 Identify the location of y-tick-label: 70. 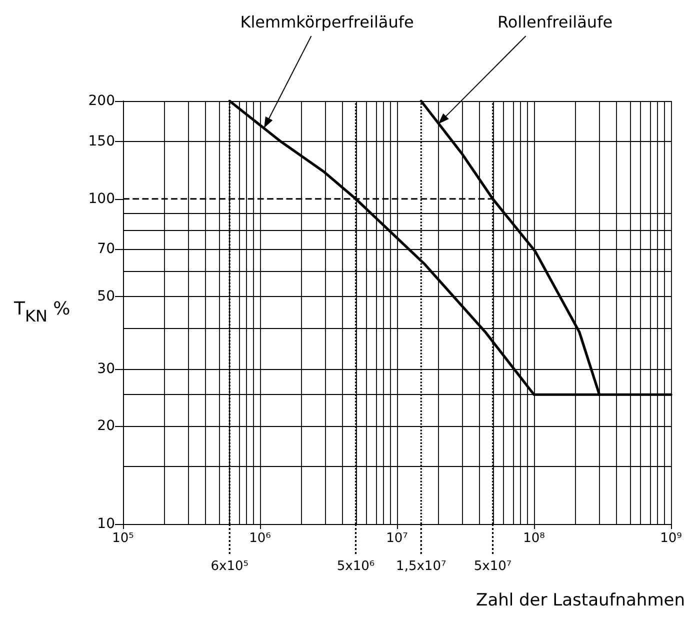
(106, 249).